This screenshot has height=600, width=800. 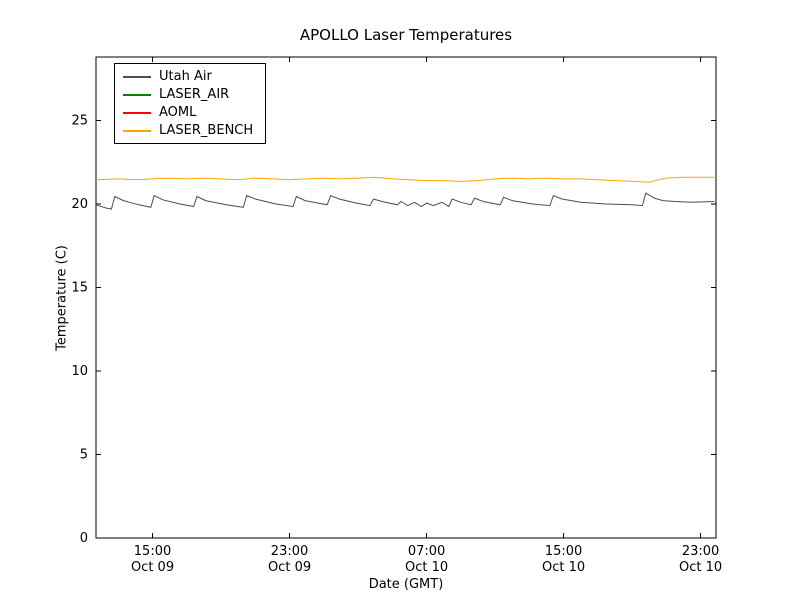 What do you see at coordinates (406, 584) in the screenshot?
I see `x-axis-label: Date (GMT)` at bounding box center [406, 584].